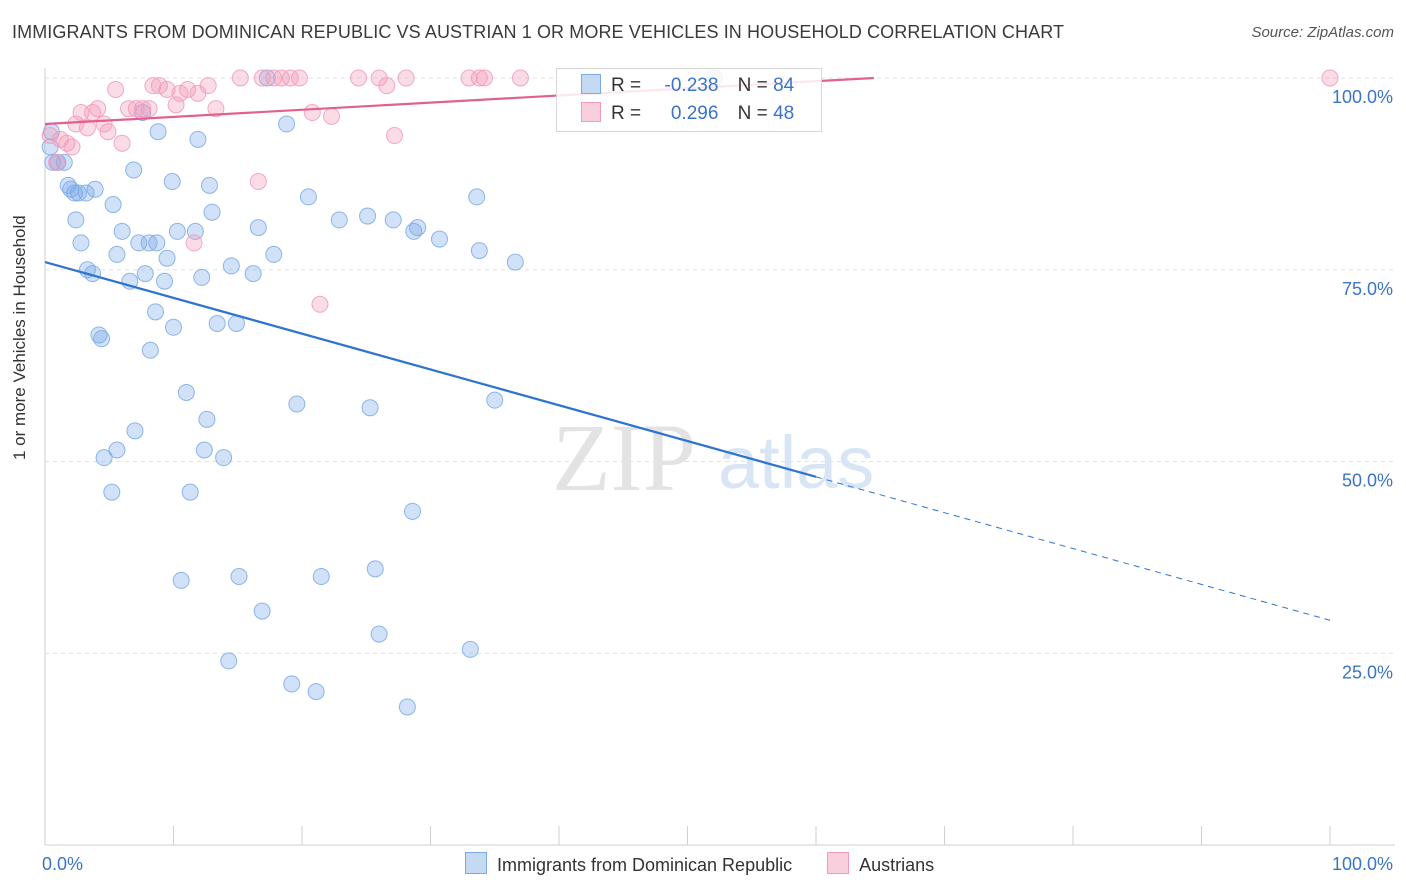 The height and width of the screenshot is (892, 1406). I want to click on y-tick-label: 75.0%, so click(1367, 289).